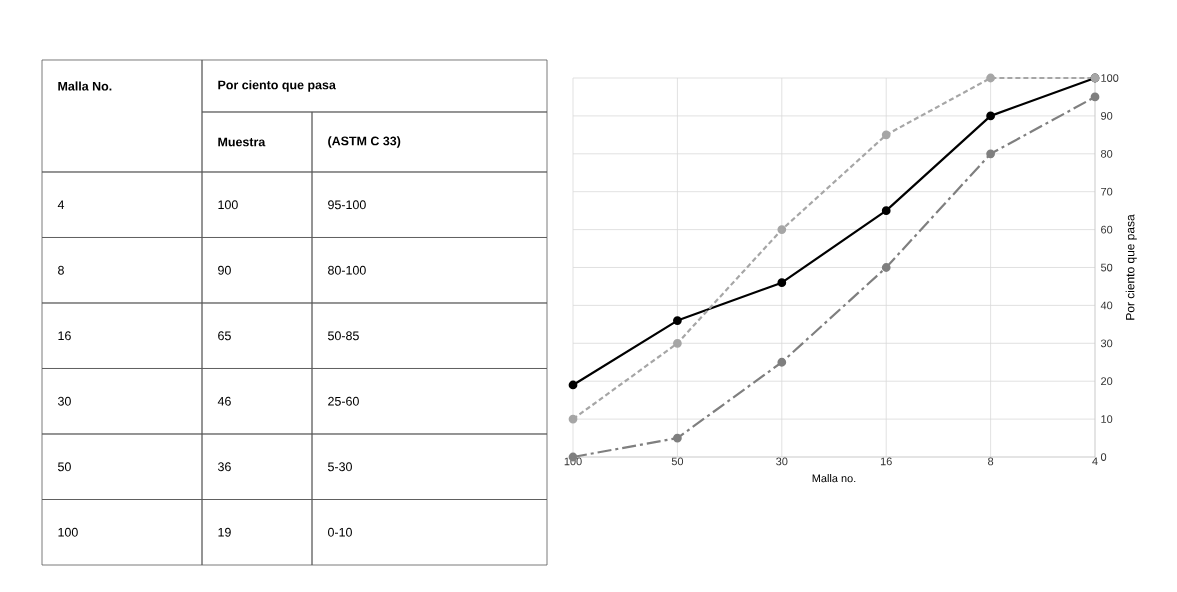  What do you see at coordinates (277, 86) in the screenshot?
I see `text: Por ciento que pasa` at bounding box center [277, 86].